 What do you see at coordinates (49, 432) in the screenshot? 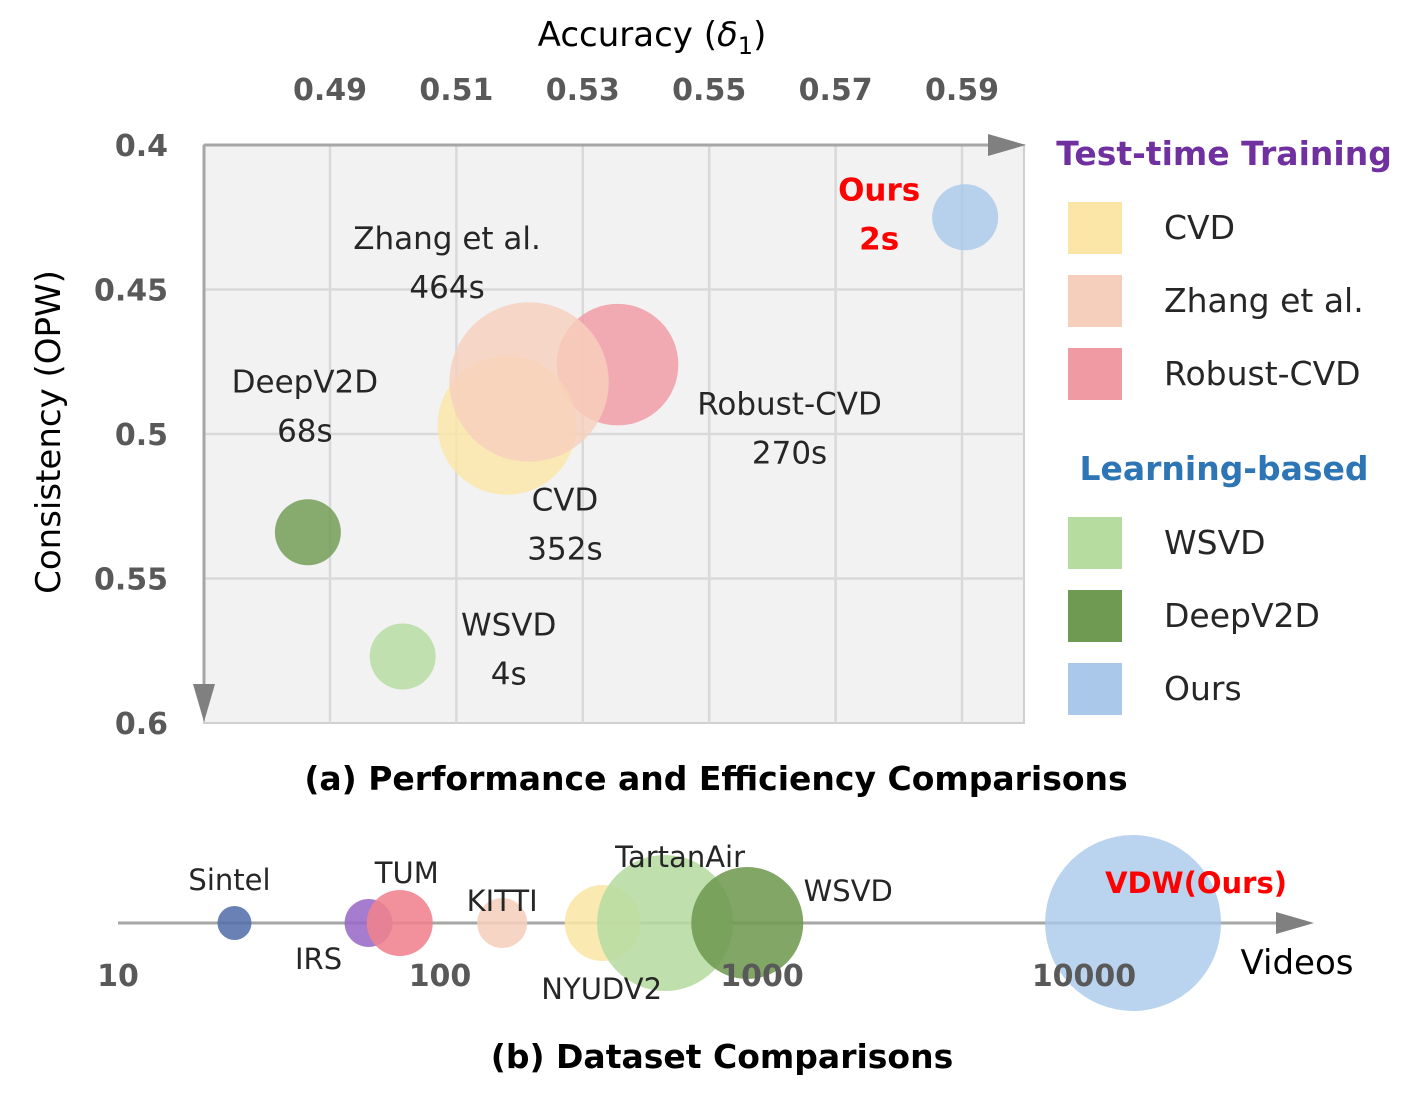
I see `y-axis-title: Consistency (OPW)` at bounding box center [49, 432].